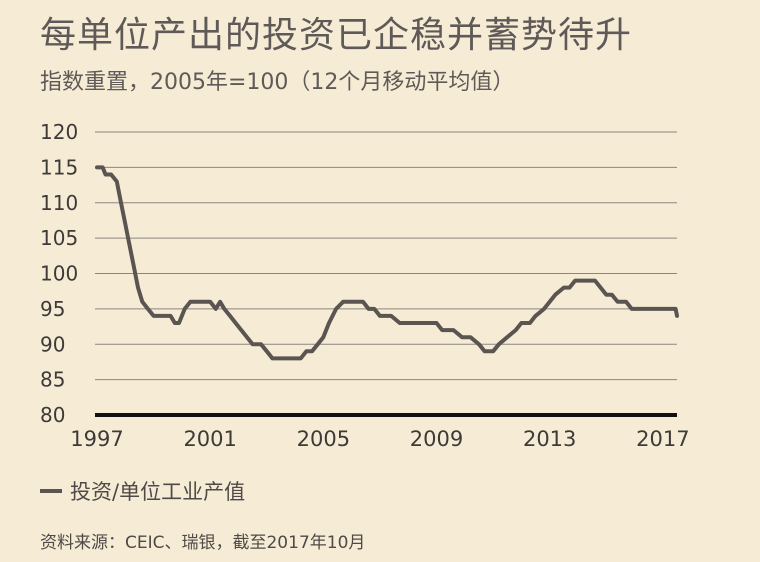 This screenshot has width=760, height=562. I want to click on y-tick-label: 105, so click(59, 238).